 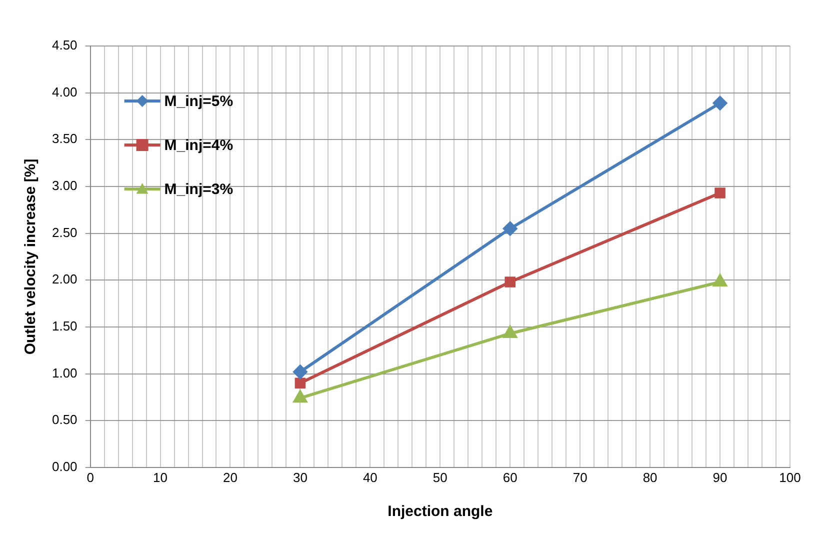 What do you see at coordinates (65, 186) in the screenshot?
I see `y-tick-label: 3.00` at bounding box center [65, 186].